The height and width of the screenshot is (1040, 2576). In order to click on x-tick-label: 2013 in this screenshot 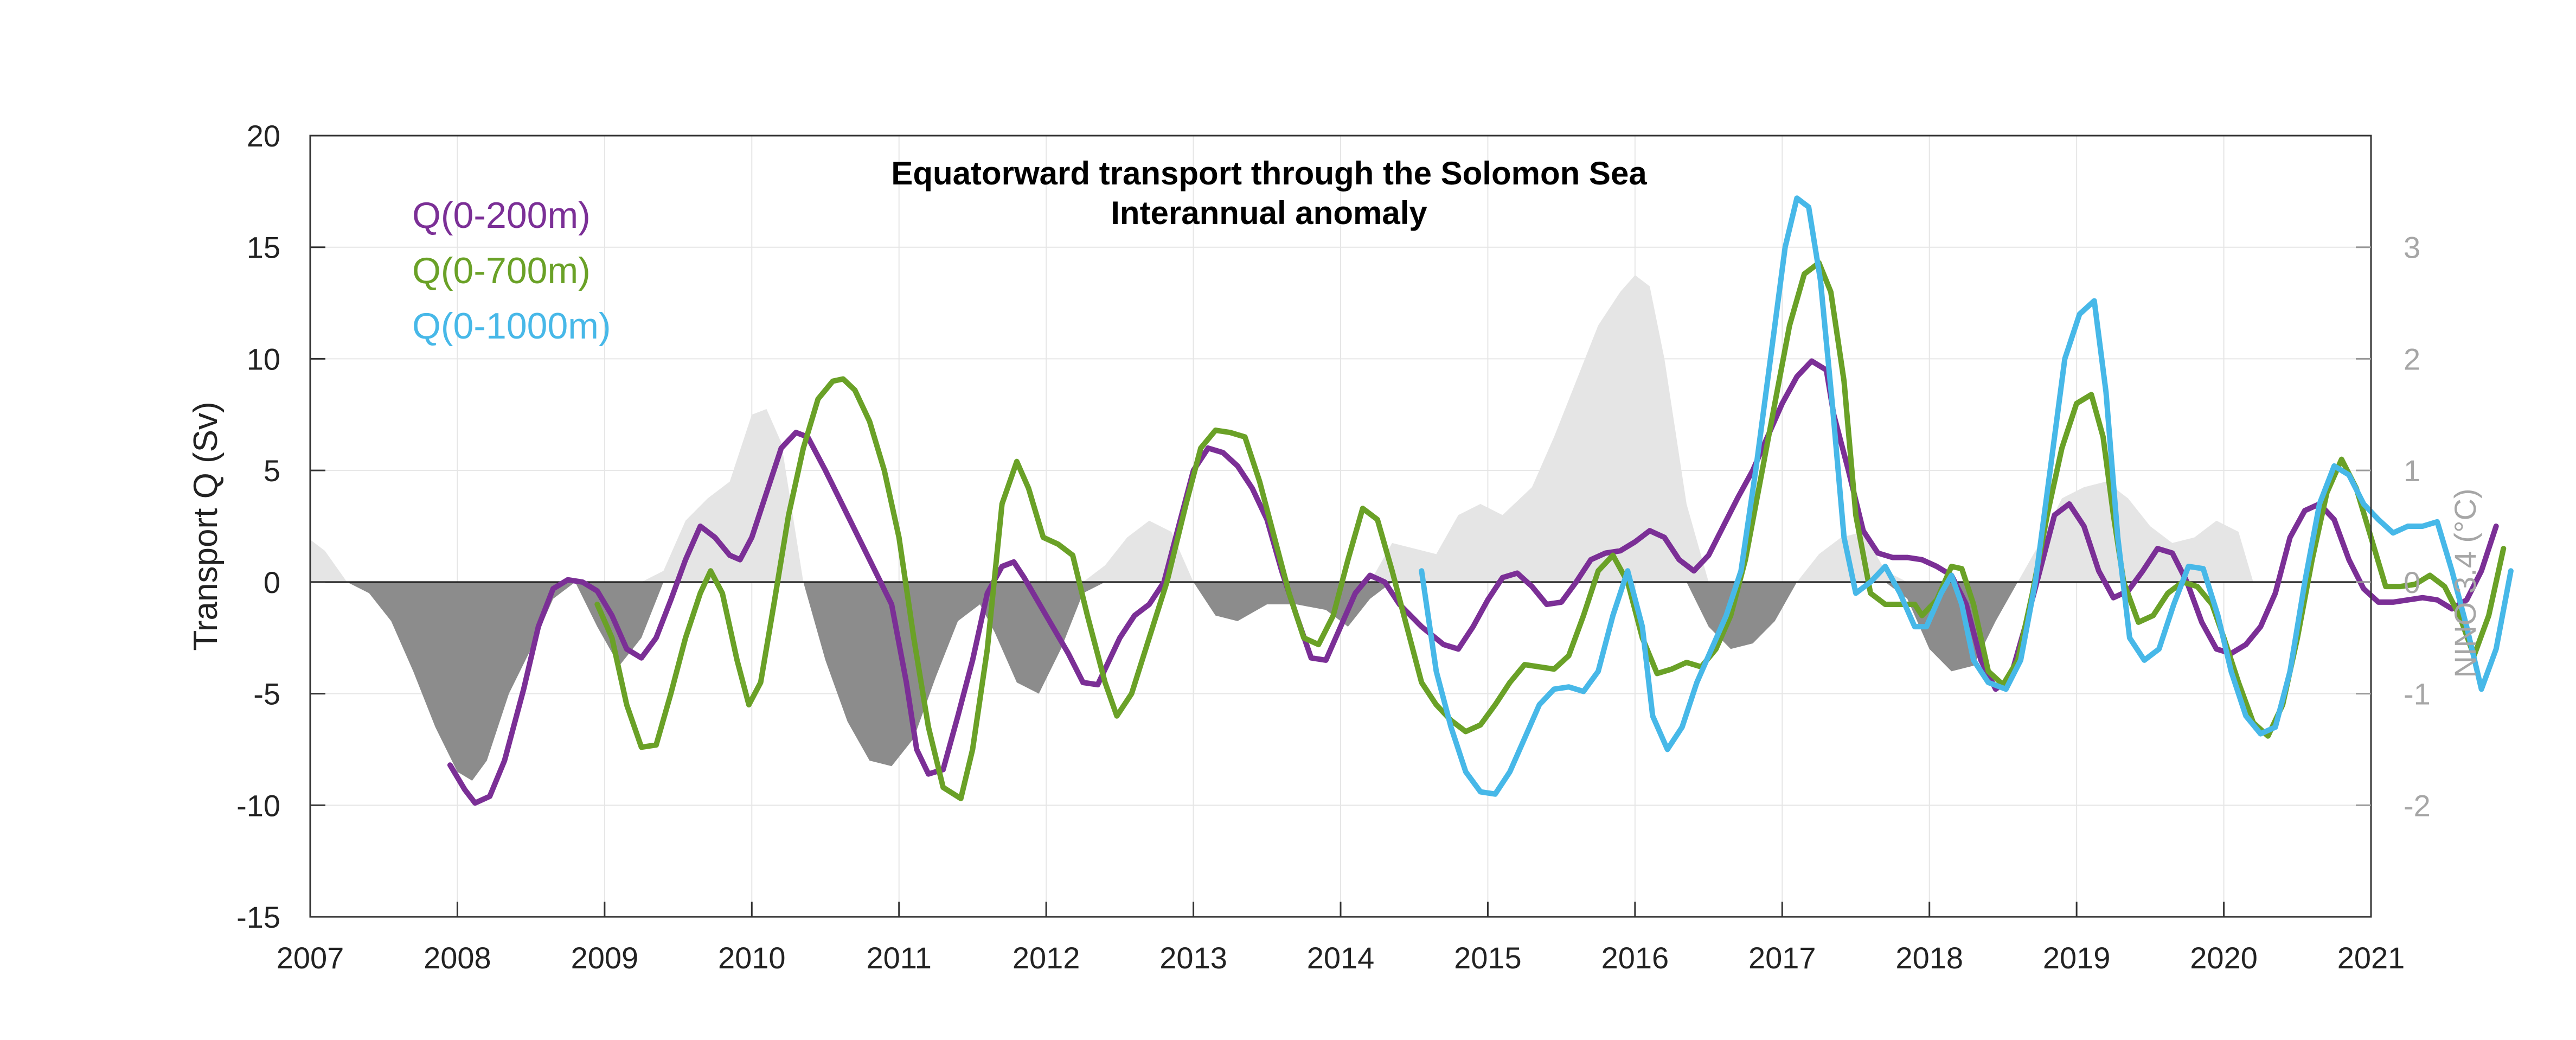, I will do `click(1193, 958)`.